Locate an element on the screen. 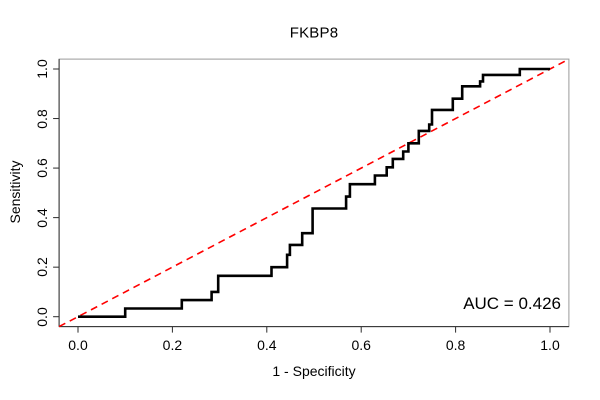 The width and height of the screenshot is (600, 400). y-tick-label: 0.2 is located at coordinates (42, 267).